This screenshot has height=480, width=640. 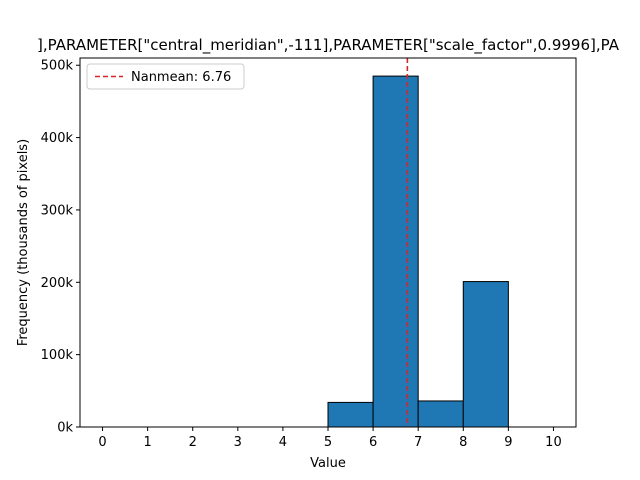 I want to click on x-tick-label: 7, so click(x=418, y=442).